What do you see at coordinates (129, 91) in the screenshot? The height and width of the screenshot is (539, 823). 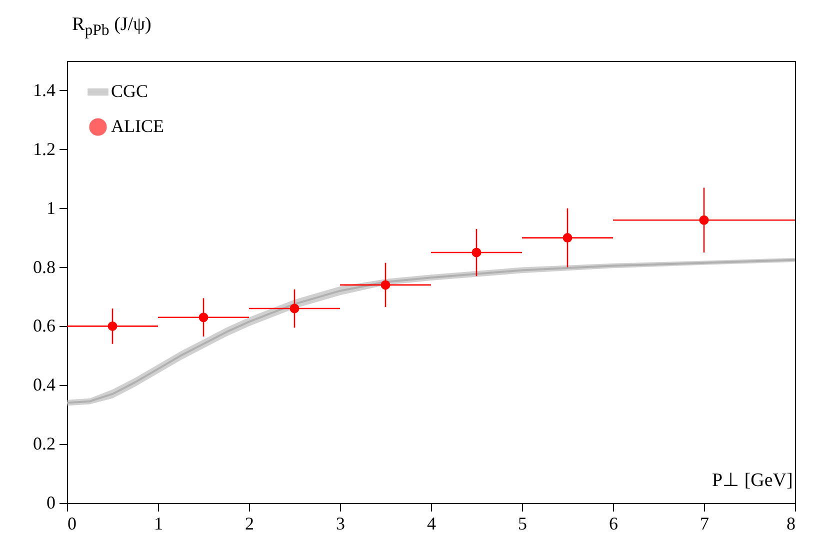 I see `legend-label: CGC` at bounding box center [129, 91].